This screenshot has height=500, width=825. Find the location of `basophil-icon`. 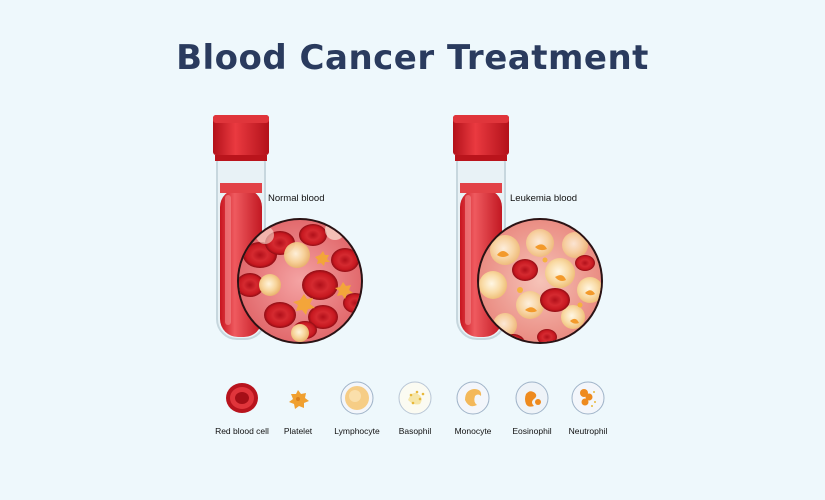

basophil-icon is located at coordinates (415, 398).